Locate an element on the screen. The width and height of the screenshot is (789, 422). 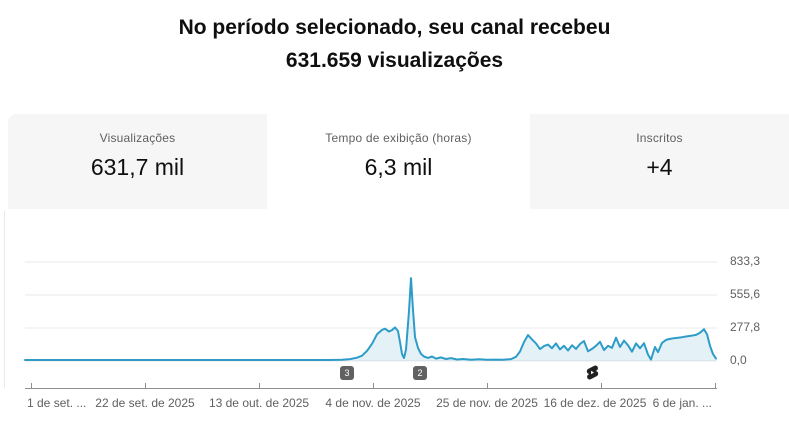
tab-label: Inscritos is located at coordinates (659, 138).